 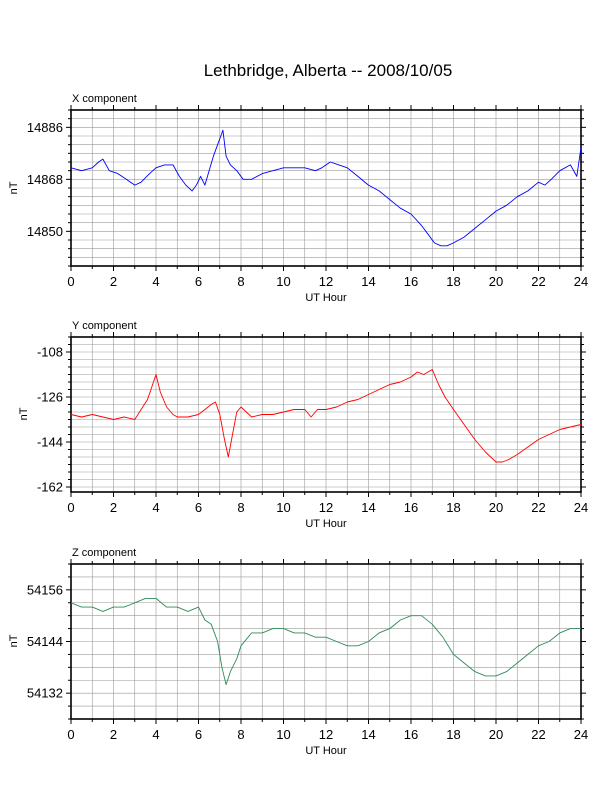 What do you see at coordinates (581, 507) in the screenshot?
I see `panel-y-xtick-label: 24` at bounding box center [581, 507].